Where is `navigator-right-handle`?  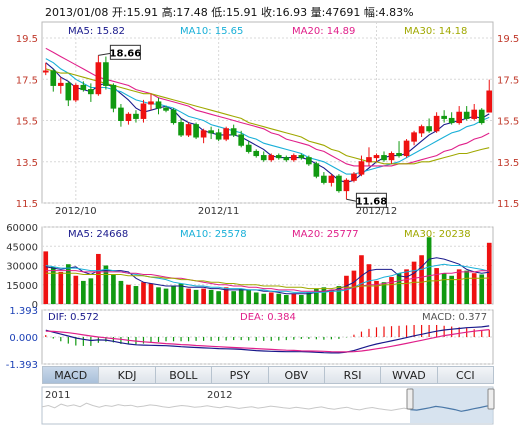
navigator-right-handle is located at coordinates (491, 399).